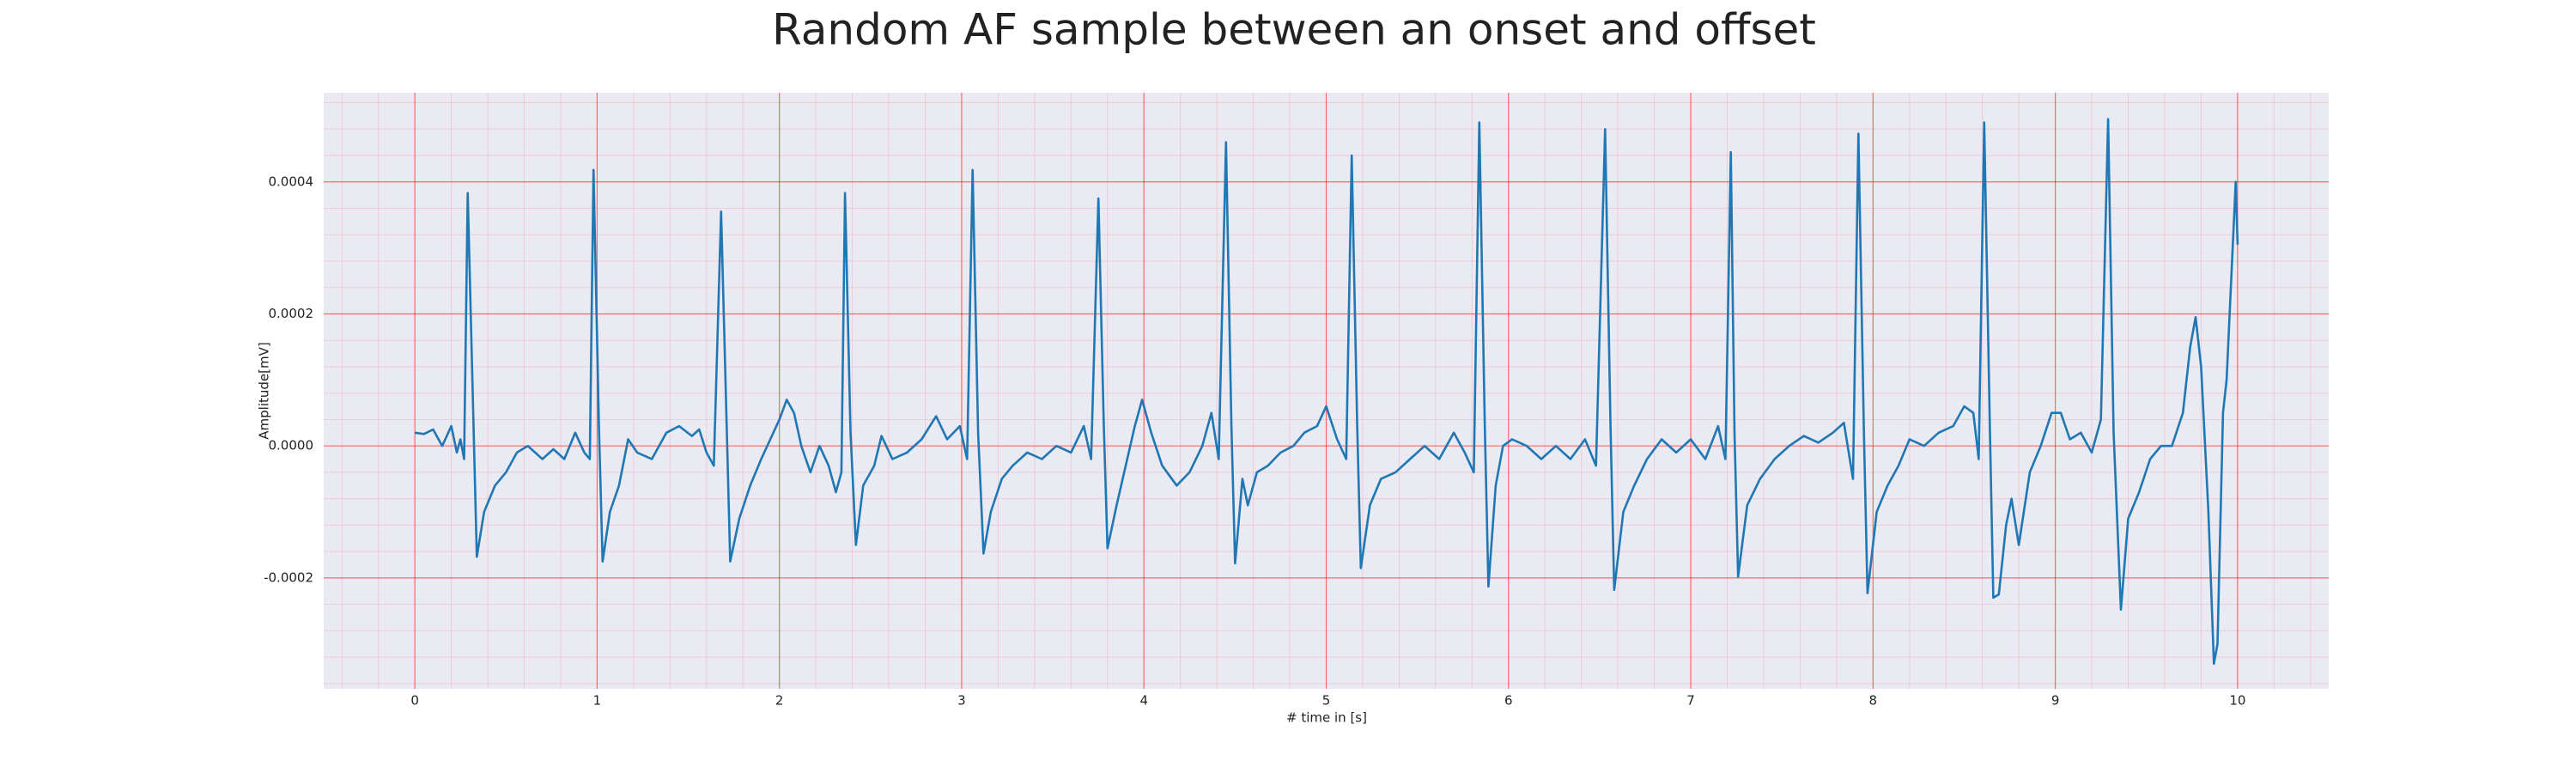  What do you see at coordinates (1508, 701) in the screenshot?
I see `x-tick-label: 6` at bounding box center [1508, 701].